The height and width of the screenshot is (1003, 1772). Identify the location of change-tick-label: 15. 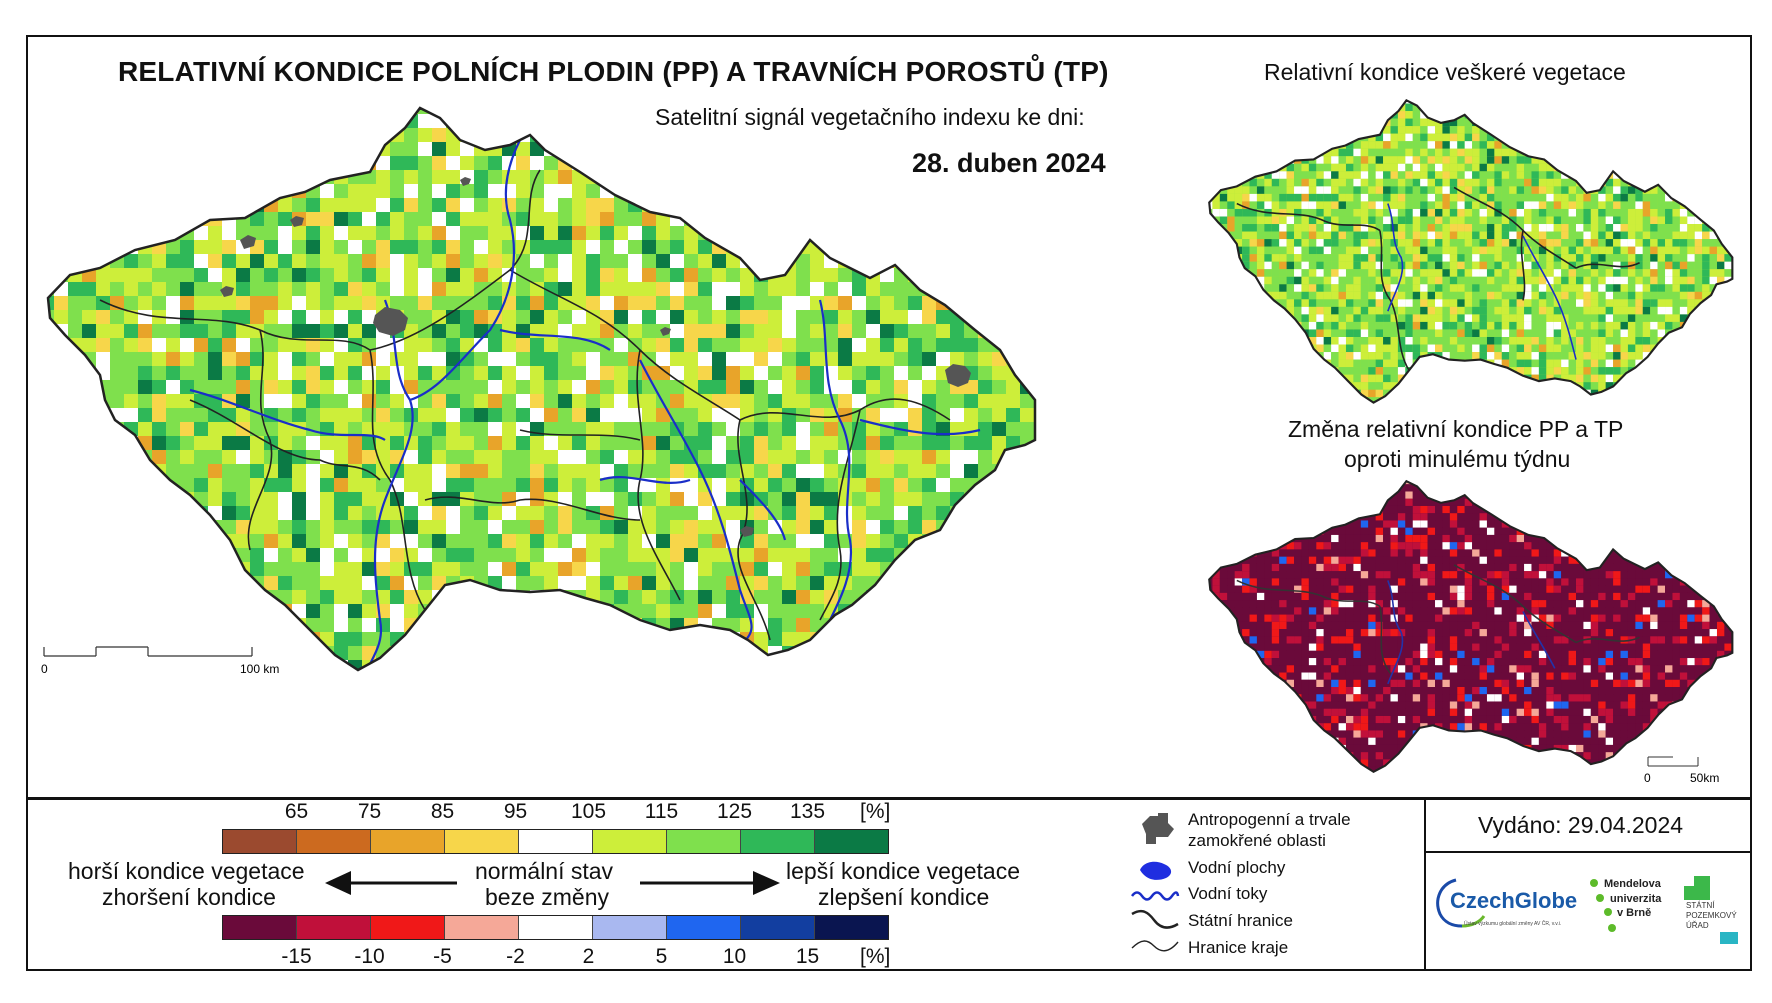
(807, 956).